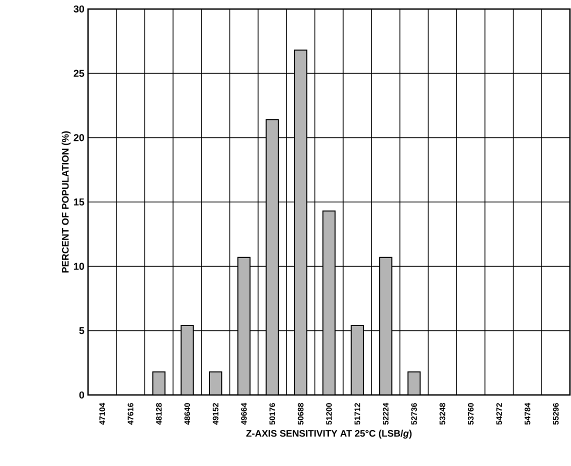 This screenshot has height=466, width=571. Describe the element at coordinates (79, 73) in the screenshot. I see `y-tick-label: 25` at that location.